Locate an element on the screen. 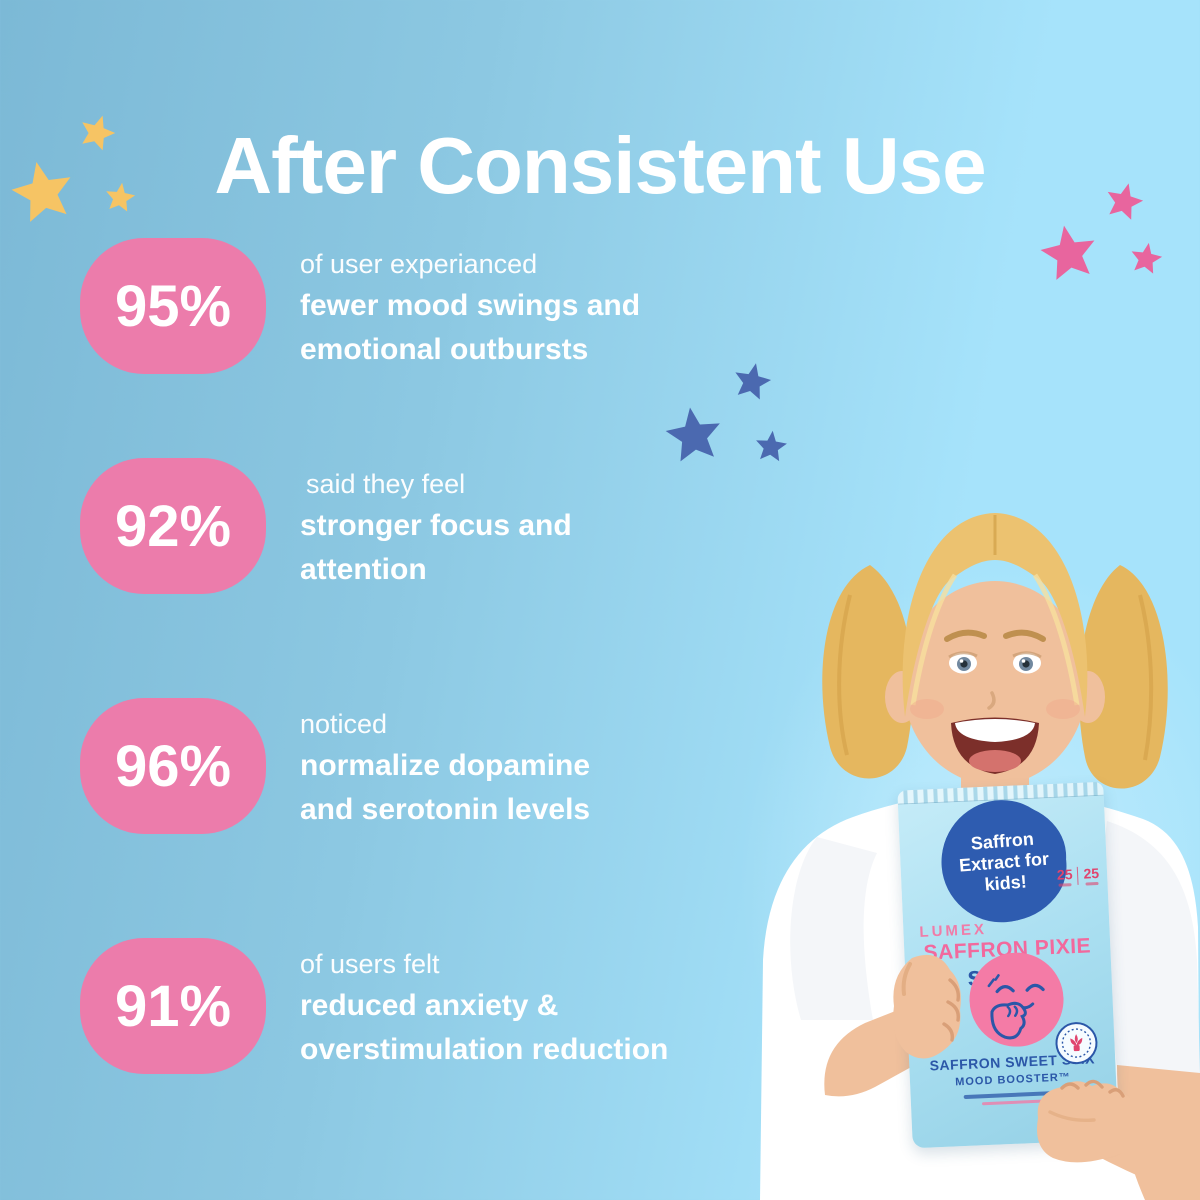  count-left: 25 is located at coordinates (1064, 874).